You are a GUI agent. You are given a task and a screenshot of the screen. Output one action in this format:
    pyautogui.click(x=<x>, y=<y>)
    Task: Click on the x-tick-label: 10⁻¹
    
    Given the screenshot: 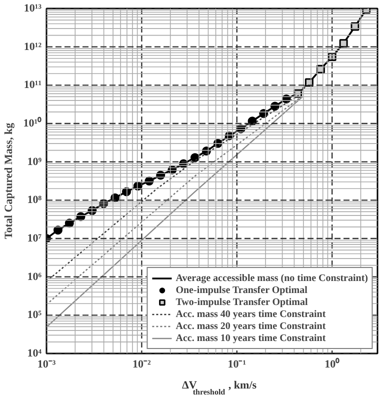 What is the action you would take?
    pyautogui.click(x=237, y=364)
    